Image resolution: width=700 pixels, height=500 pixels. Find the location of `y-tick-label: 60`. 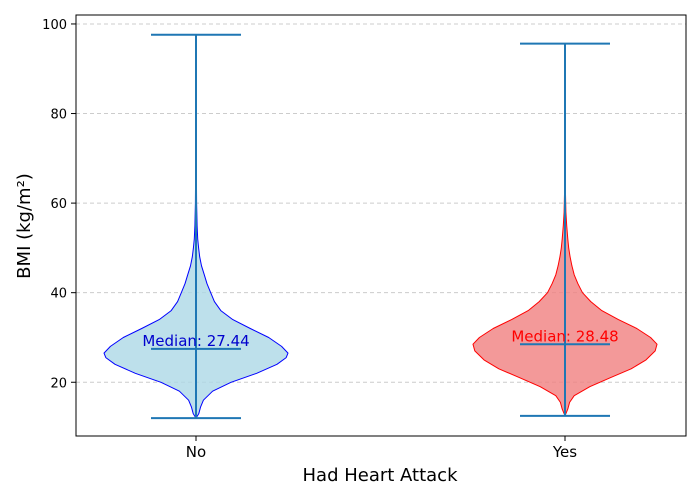

y-tick-label: 60 is located at coordinates (58, 204).